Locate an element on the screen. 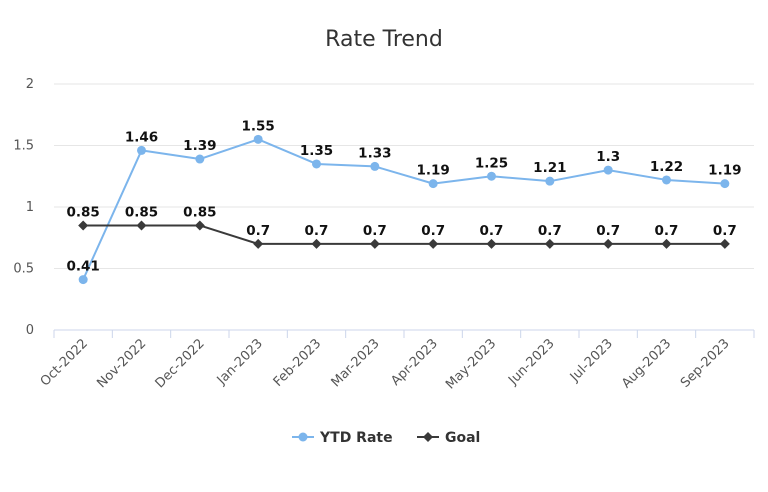 The image size is (768, 492). data-label: 1.22 is located at coordinates (666, 167).